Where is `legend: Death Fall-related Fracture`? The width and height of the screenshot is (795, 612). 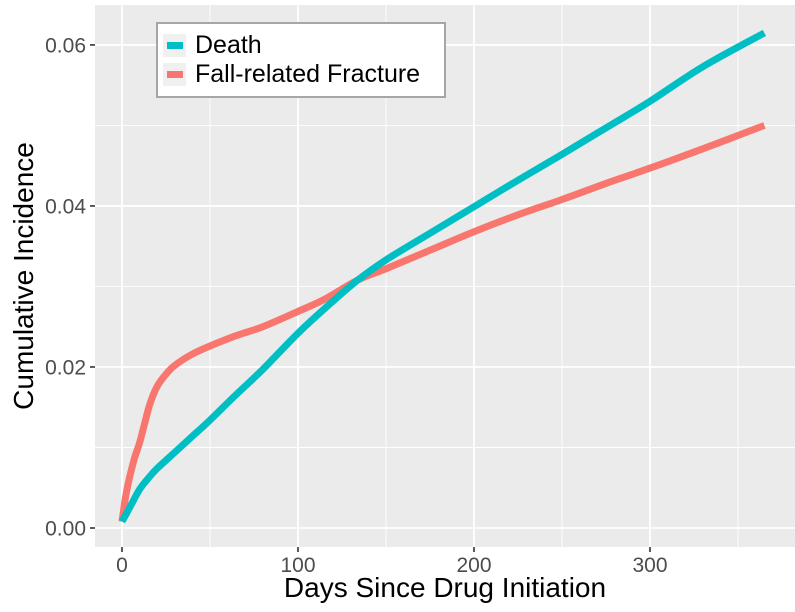 legend: Death Fall-related Fracture is located at coordinates (301, 60).